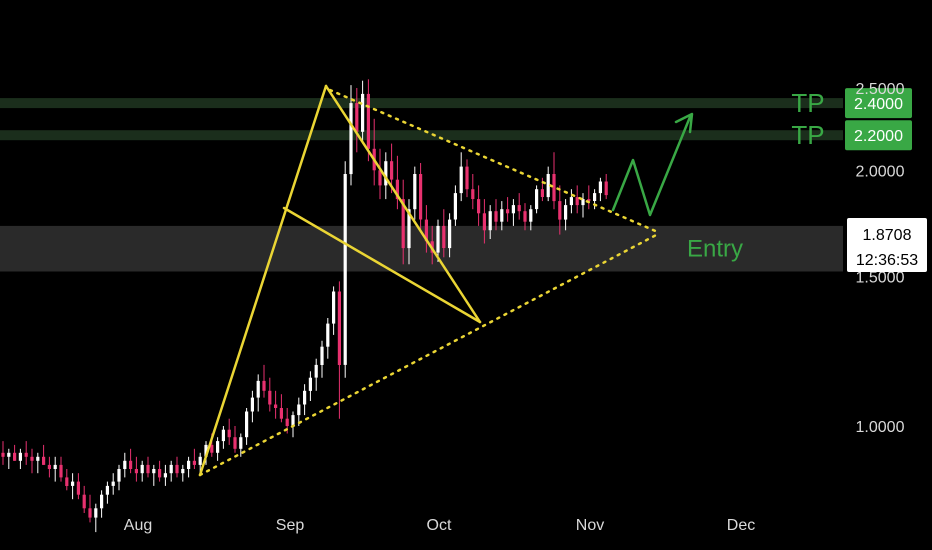  What do you see at coordinates (880, 89) in the screenshot?
I see `y-tick-label: 2.5000` at bounding box center [880, 89].